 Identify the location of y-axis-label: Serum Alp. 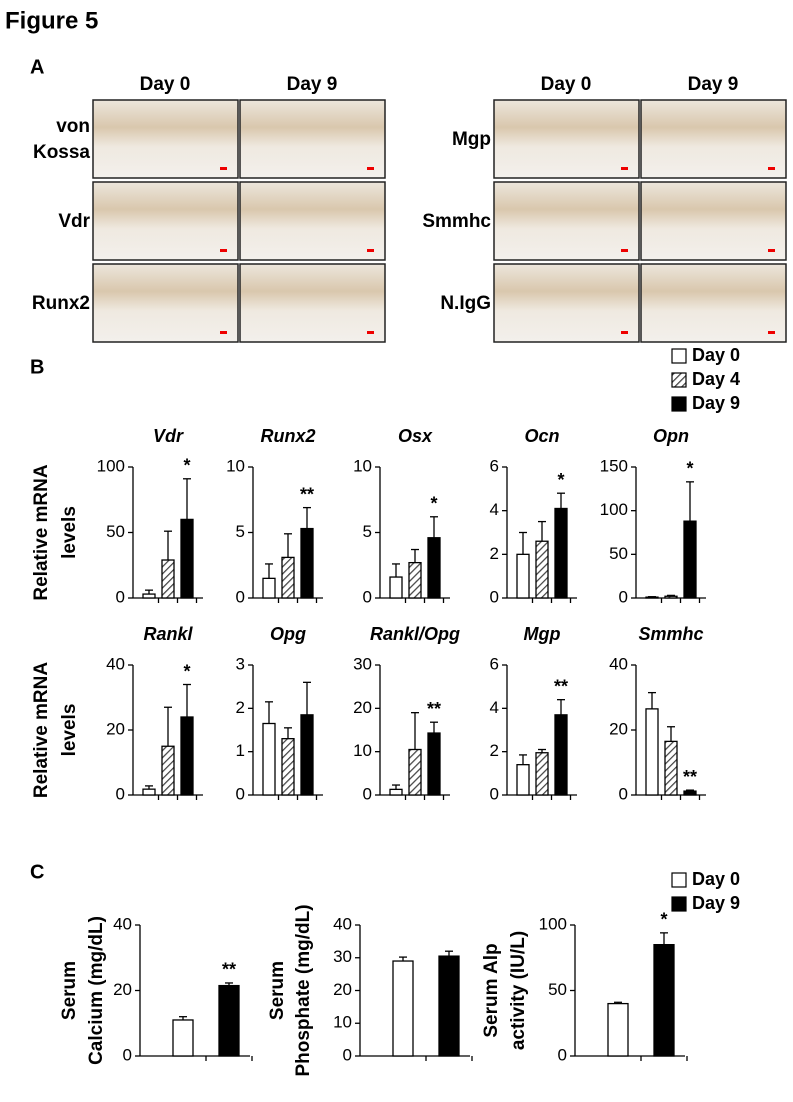
(491, 990).